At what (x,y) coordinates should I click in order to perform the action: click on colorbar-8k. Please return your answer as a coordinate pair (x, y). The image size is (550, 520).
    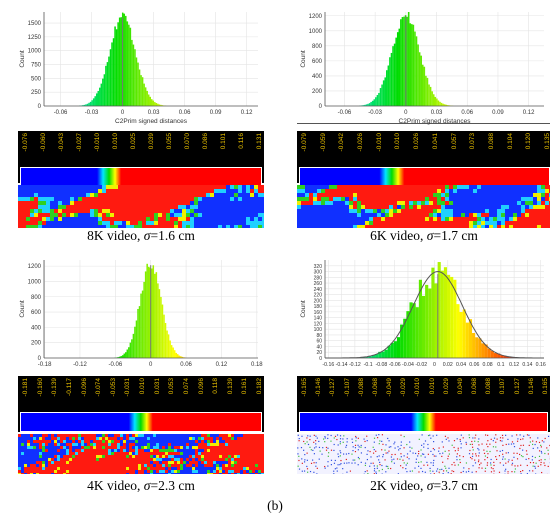
    Looking at the image, I should click on (141, 177).